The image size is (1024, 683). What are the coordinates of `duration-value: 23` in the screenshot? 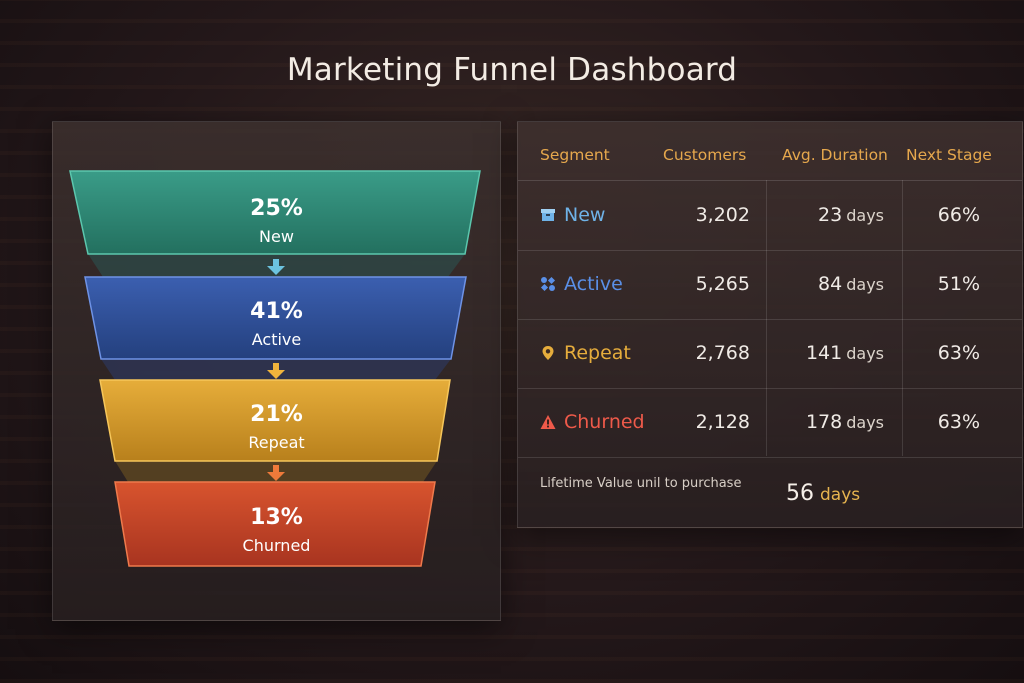 It's located at (830, 215).